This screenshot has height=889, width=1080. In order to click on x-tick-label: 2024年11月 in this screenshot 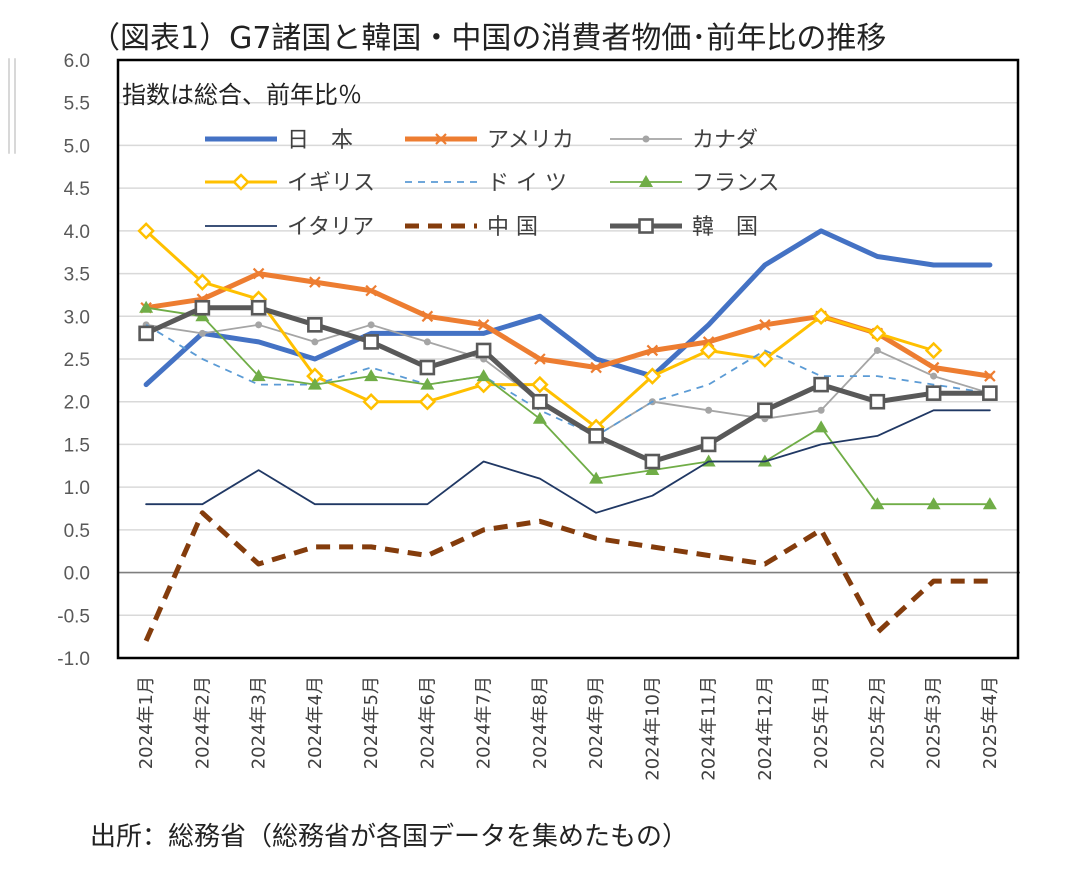, I will do `click(709, 728)`.